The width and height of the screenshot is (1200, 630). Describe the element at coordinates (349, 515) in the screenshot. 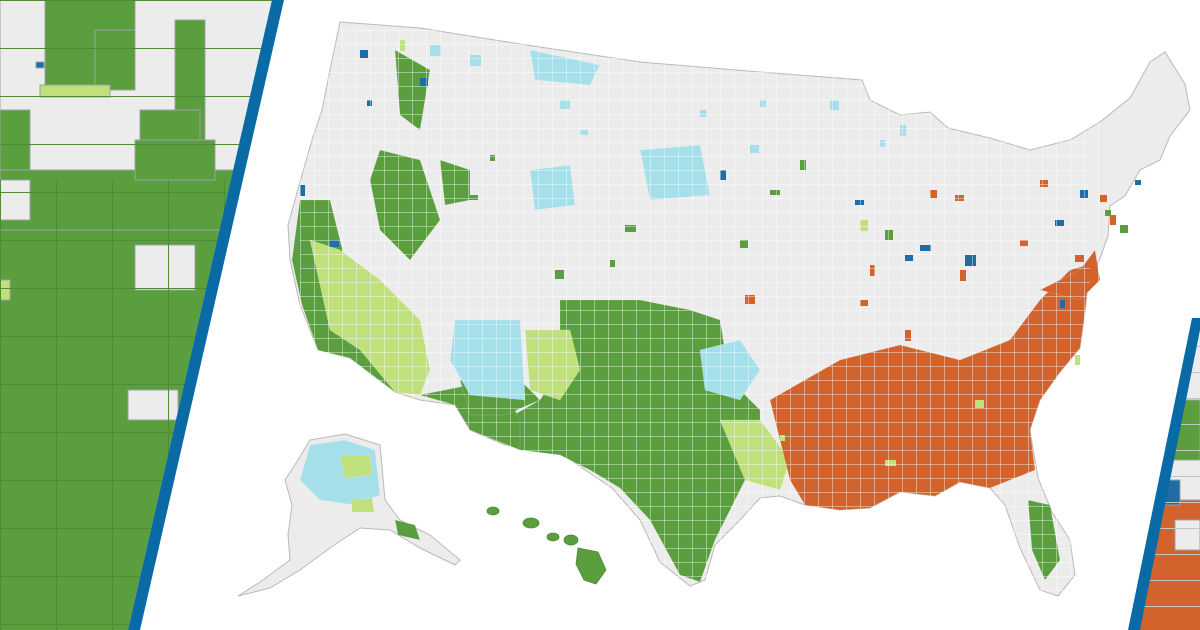

I see `alaska-shape` at that location.